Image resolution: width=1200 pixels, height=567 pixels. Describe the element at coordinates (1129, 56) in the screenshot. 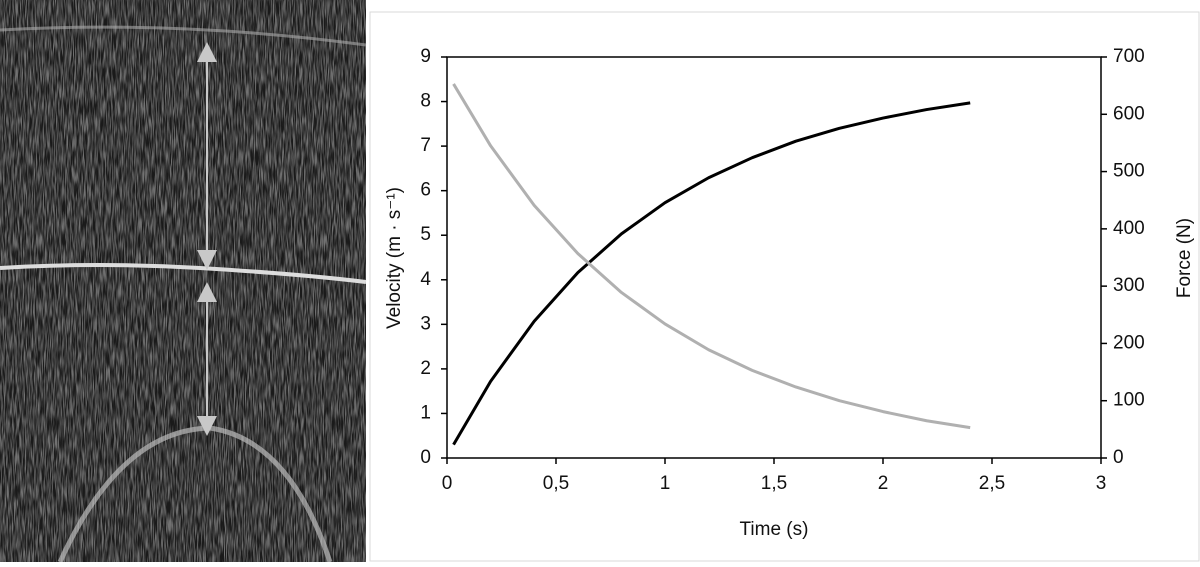

I see `y2-tick-label: 700` at that location.